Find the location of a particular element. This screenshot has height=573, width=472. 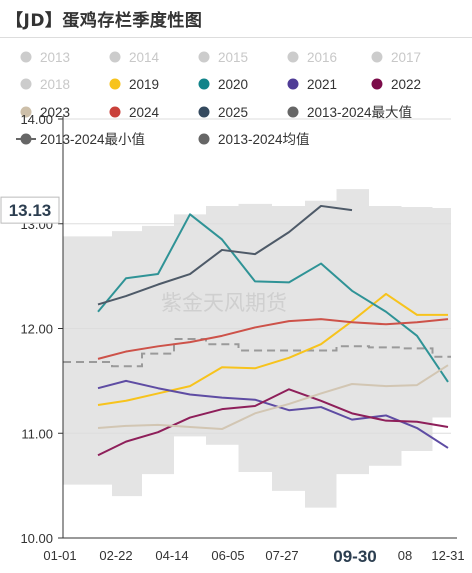

legend-label: 2016 is located at coordinates (322, 57).